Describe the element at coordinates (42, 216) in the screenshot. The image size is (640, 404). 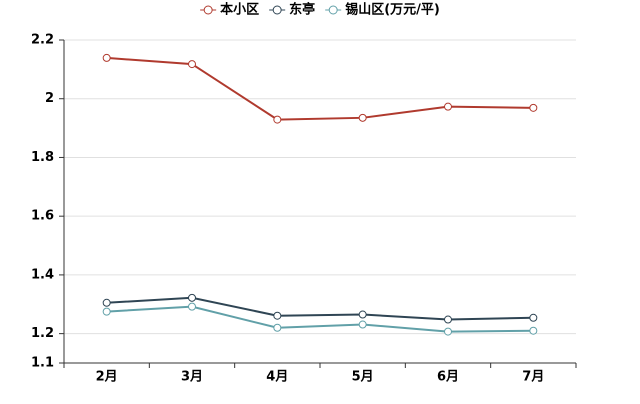
I see `y-tick-label: 1.6` at that location.